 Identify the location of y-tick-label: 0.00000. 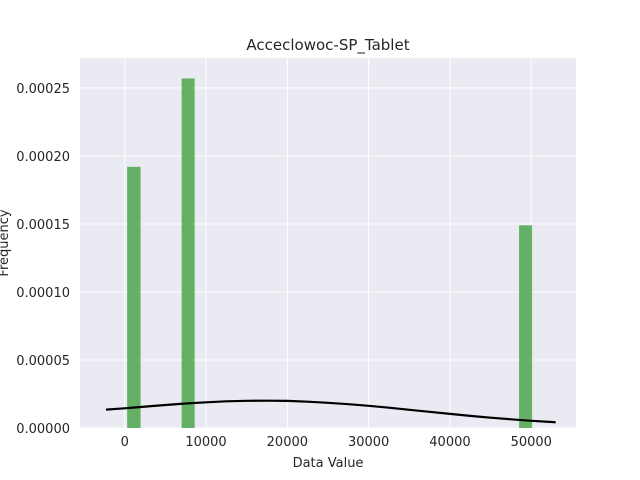
(43, 429).